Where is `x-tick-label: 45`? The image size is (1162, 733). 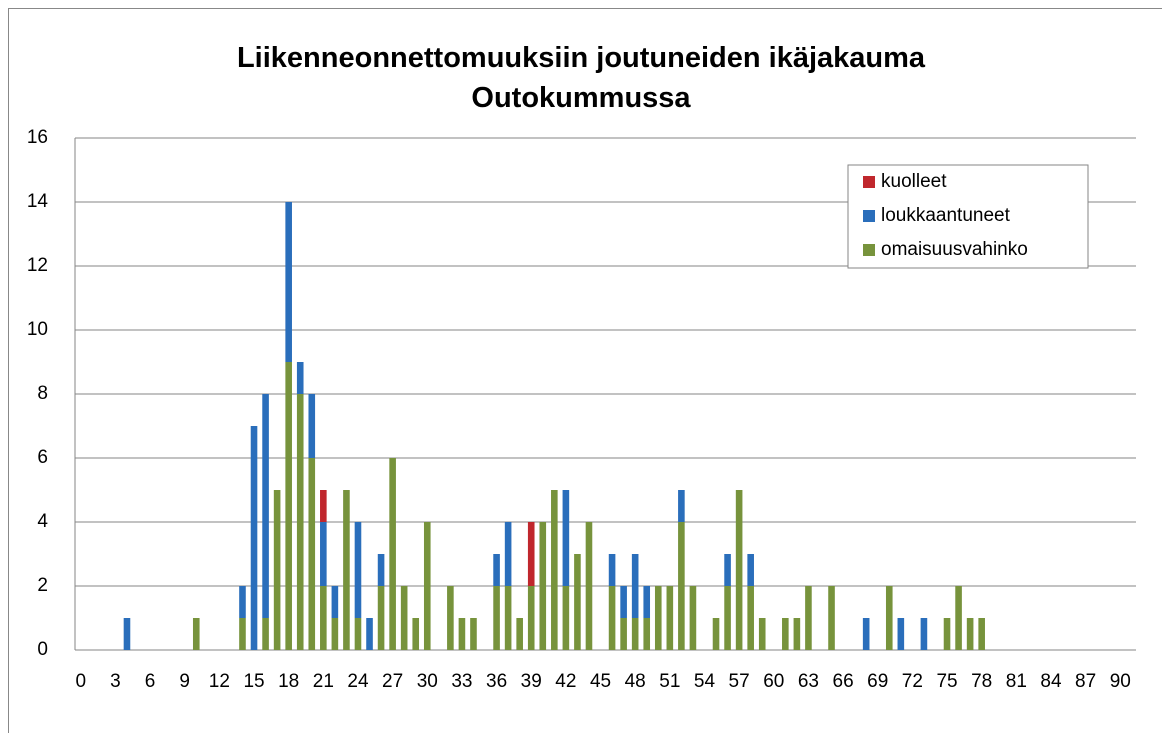 x-tick-label: 45 is located at coordinates (600, 681).